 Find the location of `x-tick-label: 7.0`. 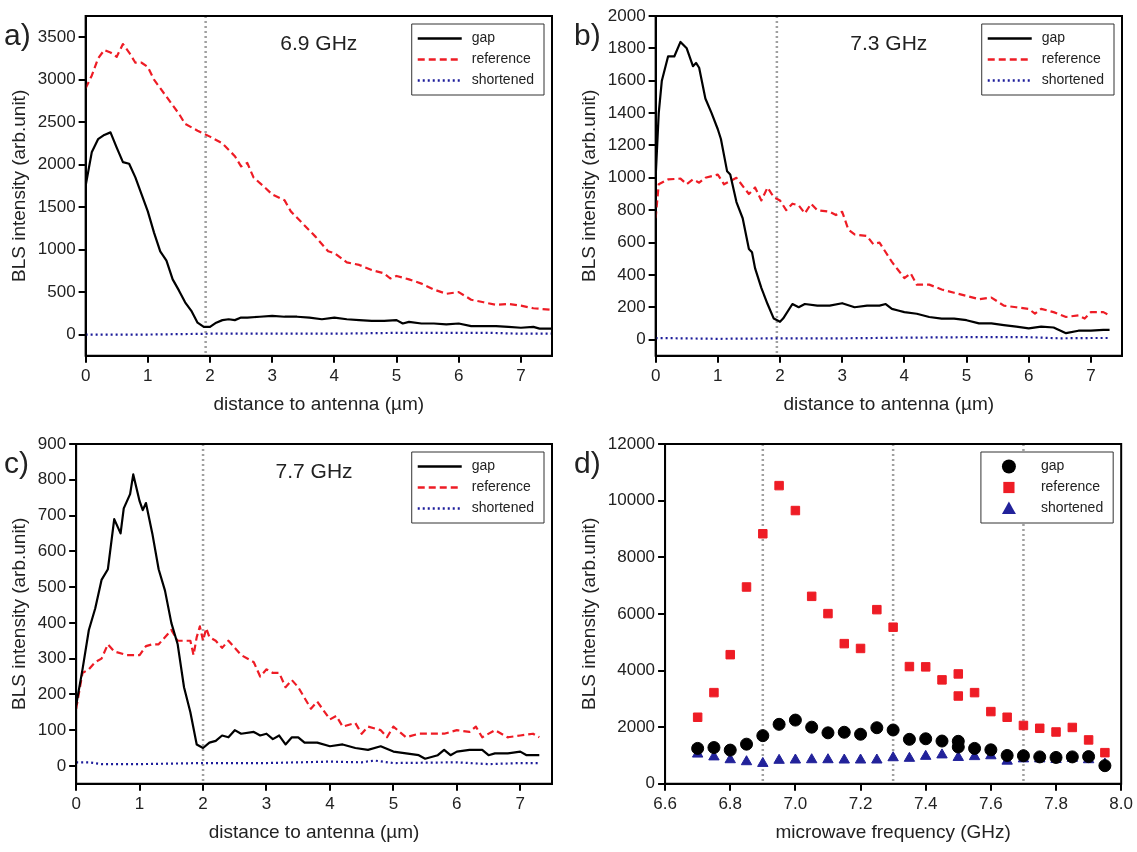

x-tick-label: 7.0 is located at coordinates (795, 803).